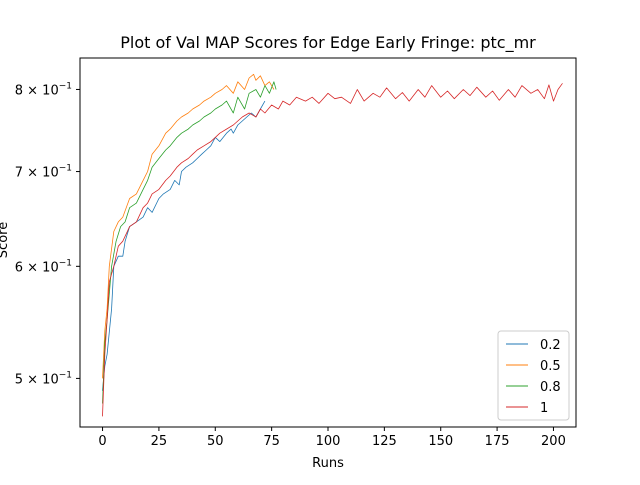  What do you see at coordinates (215, 441) in the screenshot?
I see `x-tick-label: 50` at bounding box center [215, 441].